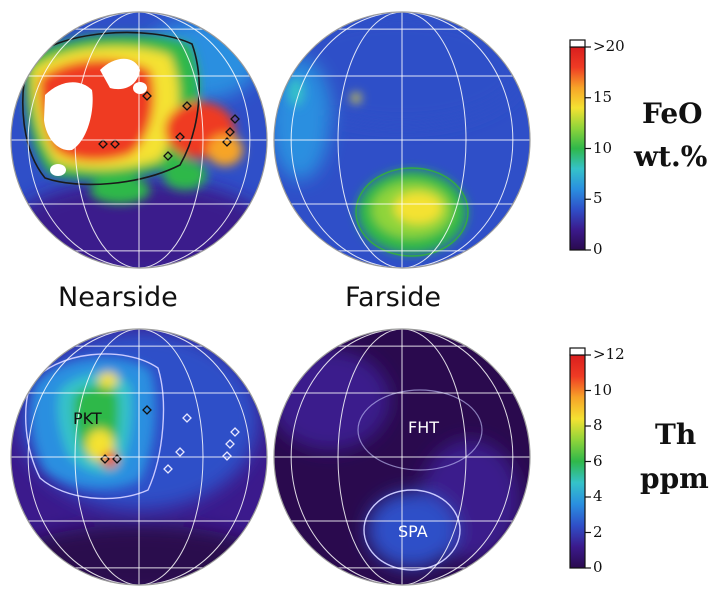  I want to click on nearside-th-outline, so click(95, 426).